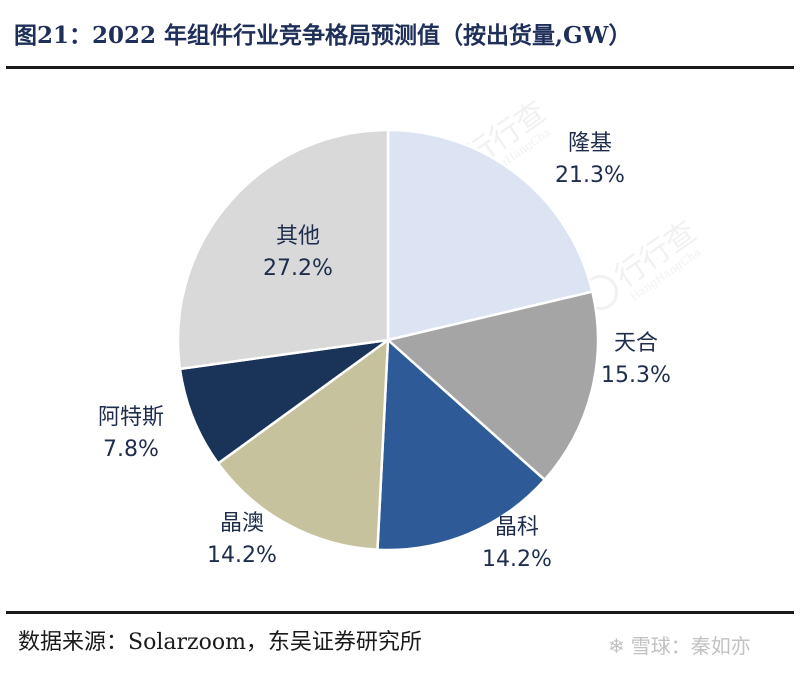 Image resolution: width=800 pixels, height=676 pixels. What do you see at coordinates (298, 236) in the screenshot?
I see `slice-name-label: 其他` at bounding box center [298, 236].